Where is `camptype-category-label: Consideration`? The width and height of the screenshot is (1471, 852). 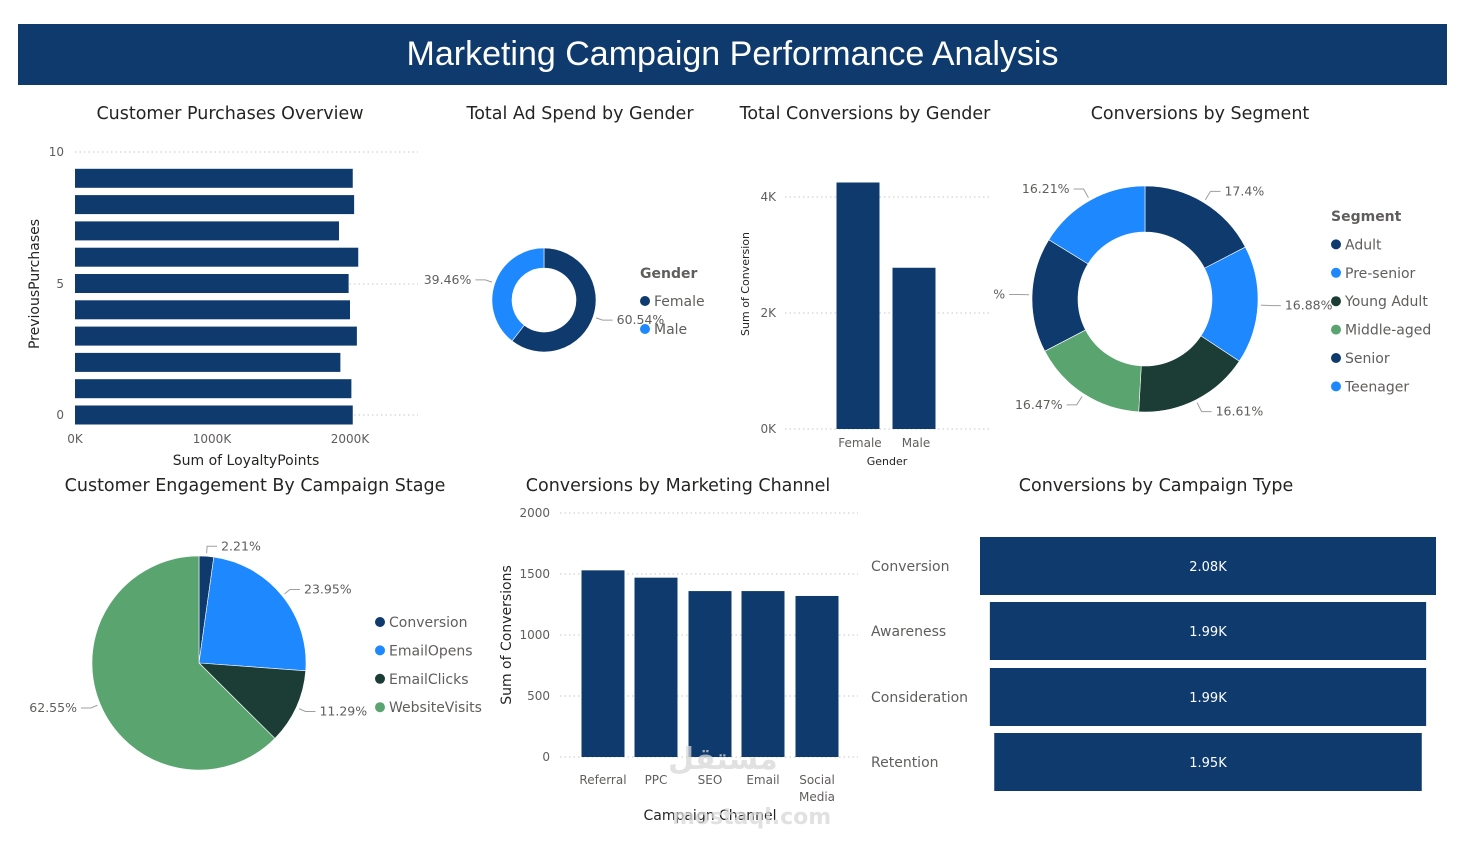
camptype-category-label: Consideration is located at coordinates (919, 698).